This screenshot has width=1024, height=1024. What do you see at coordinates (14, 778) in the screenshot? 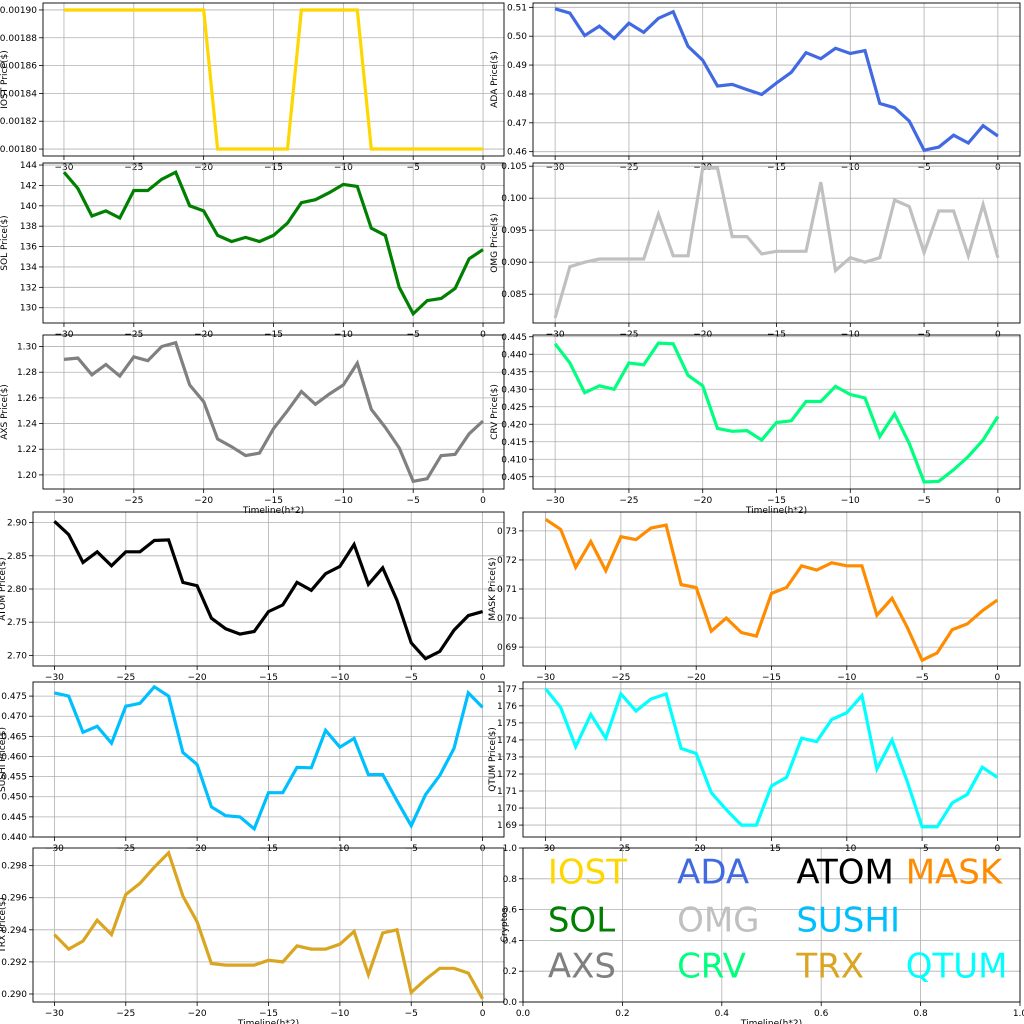
I see `y-tick-label: 0.455` at bounding box center [14, 778].